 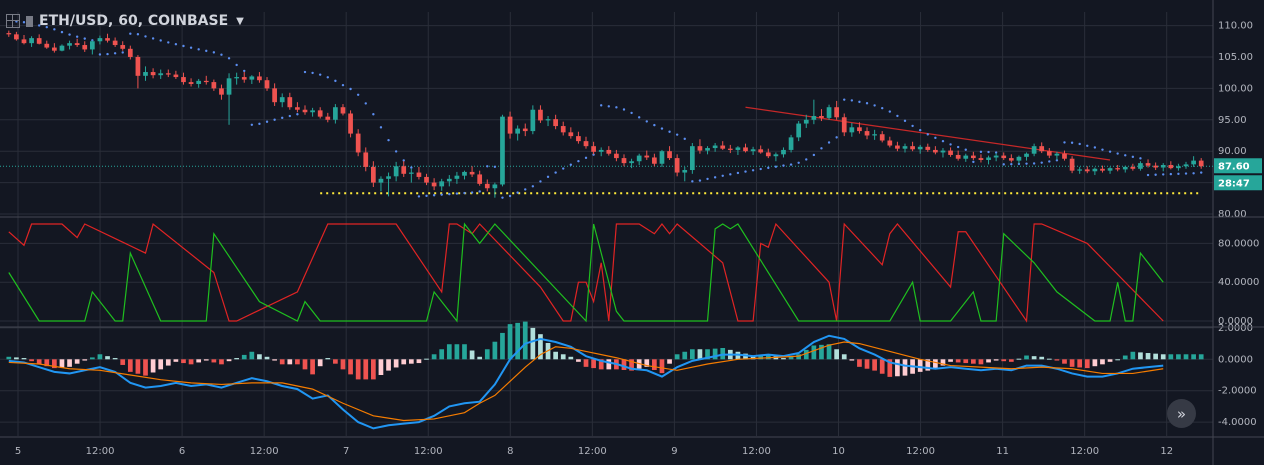 I want to click on last-price-badge, so click(x=1238, y=166).